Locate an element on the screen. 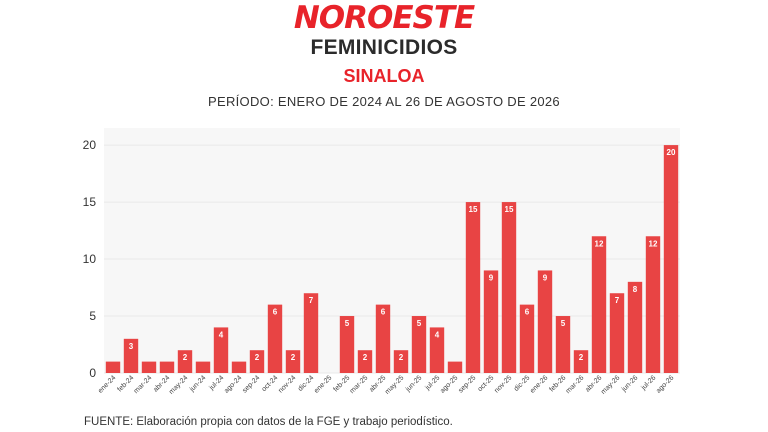  x-tick-label: mar-24 is located at coordinates (143, 384).